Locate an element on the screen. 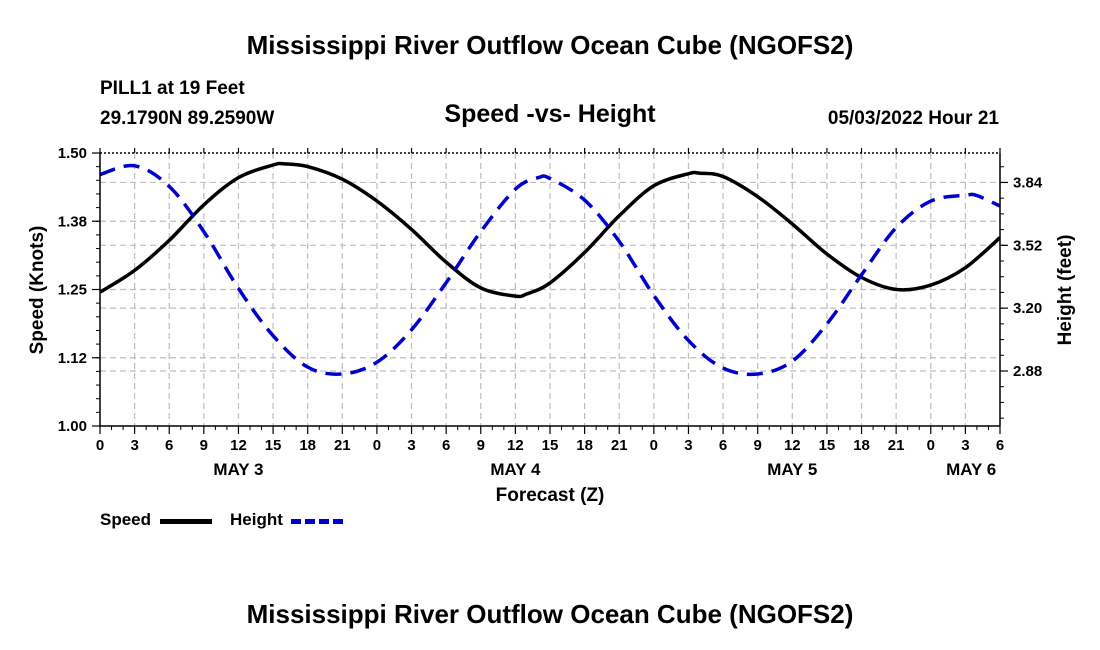 The width and height of the screenshot is (1100, 650). legend-height-swatch is located at coordinates (317, 521).